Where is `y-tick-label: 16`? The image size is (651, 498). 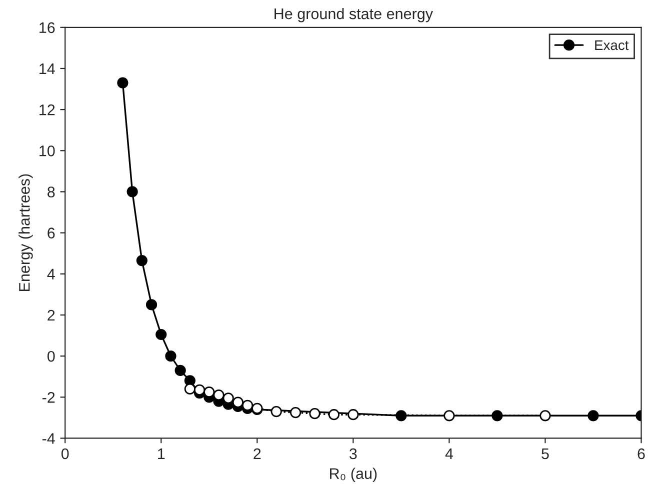 y-tick-label: 16 is located at coordinates (47, 28).